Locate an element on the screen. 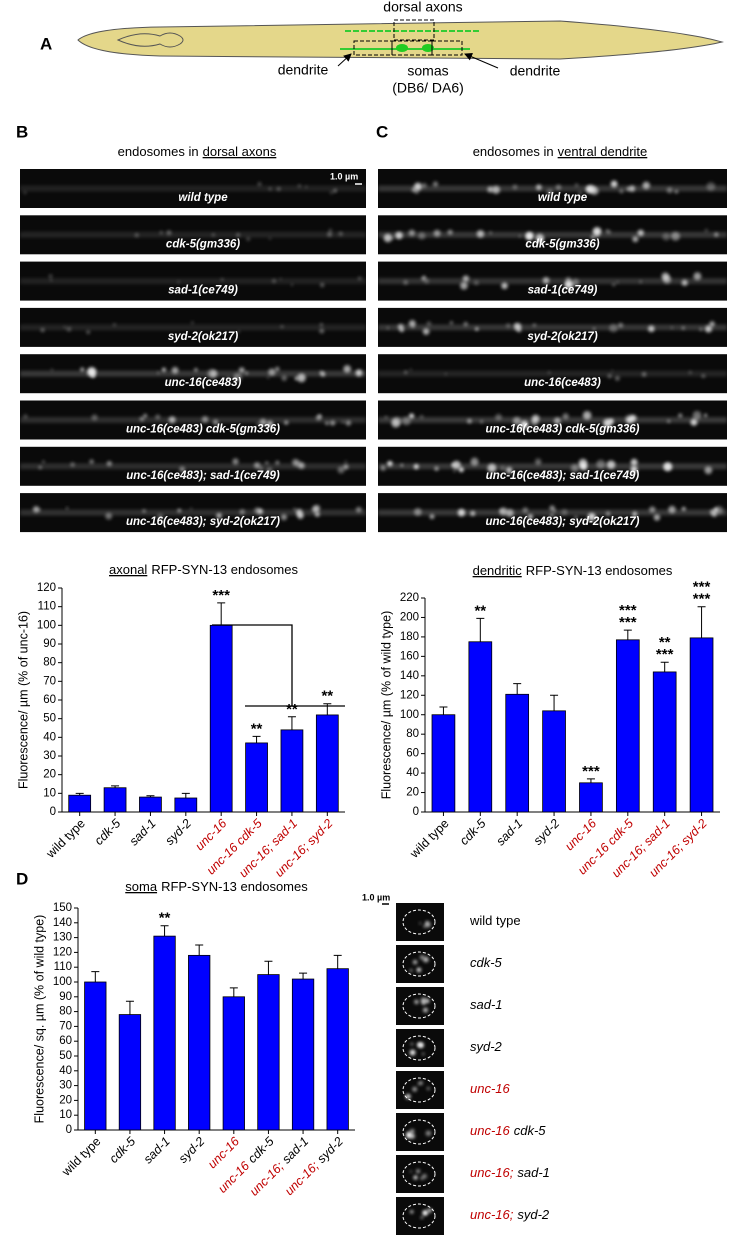 This screenshot has height=1238, width=749. x-tick-label: sad-1 is located at coordinates (143, 833).